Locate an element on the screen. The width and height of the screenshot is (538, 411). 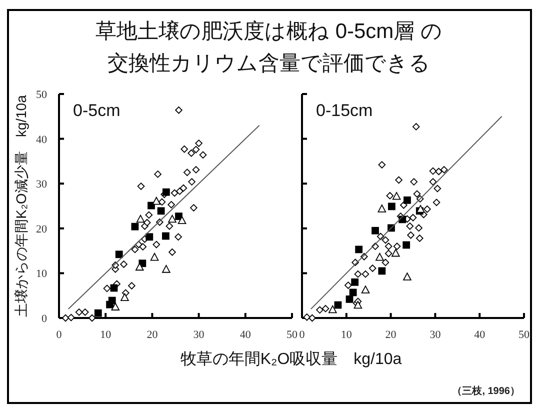
annotation: 0-5cm is located at coordinates (96, 110).